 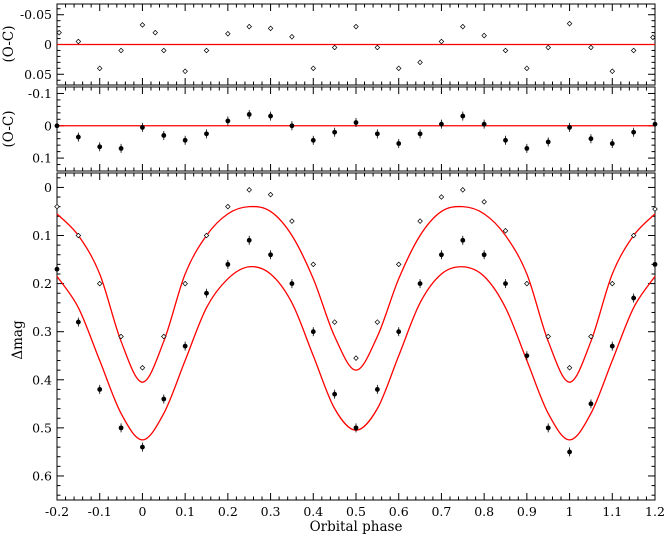 I want to click on y-tick-label: 0.6, so click(x=42, y=475).